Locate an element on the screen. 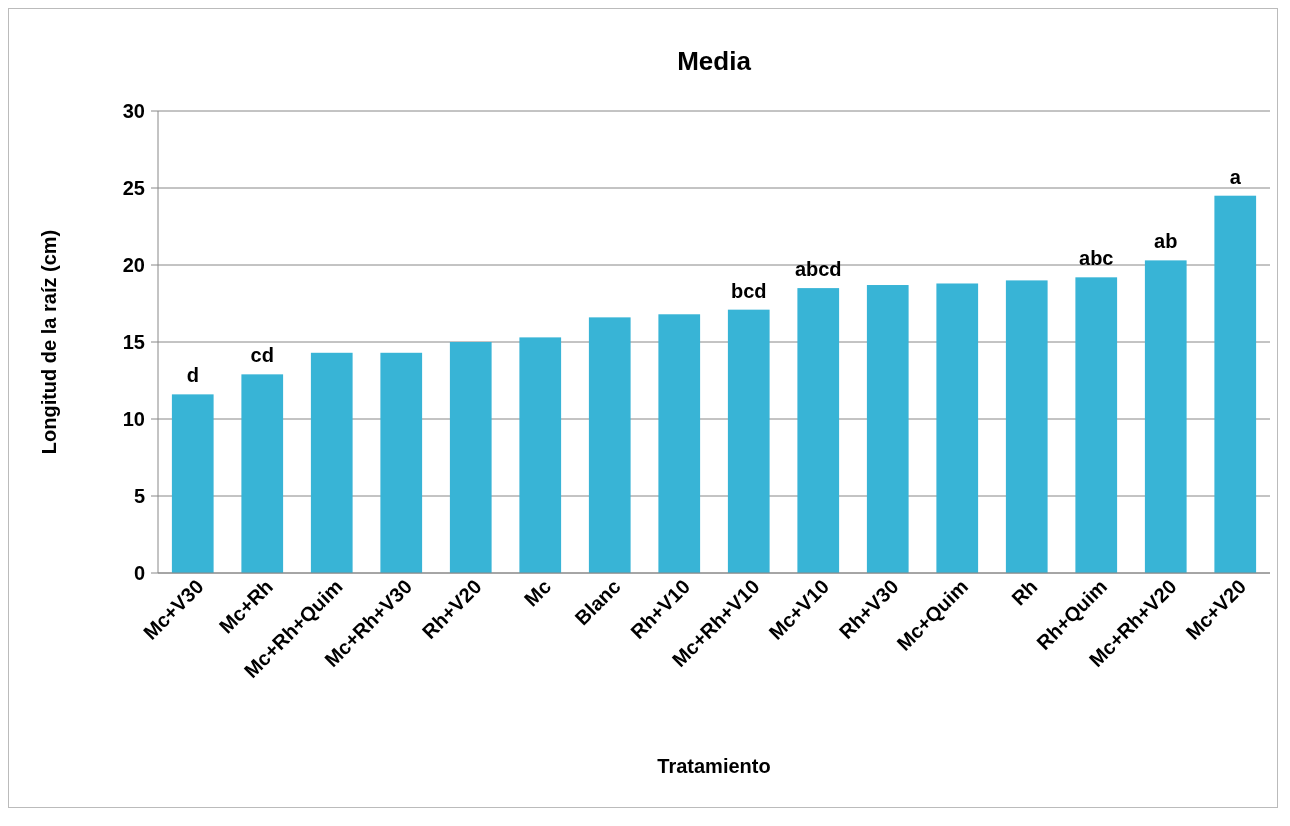  chart-title: Media is located at coordinates (714, 61).